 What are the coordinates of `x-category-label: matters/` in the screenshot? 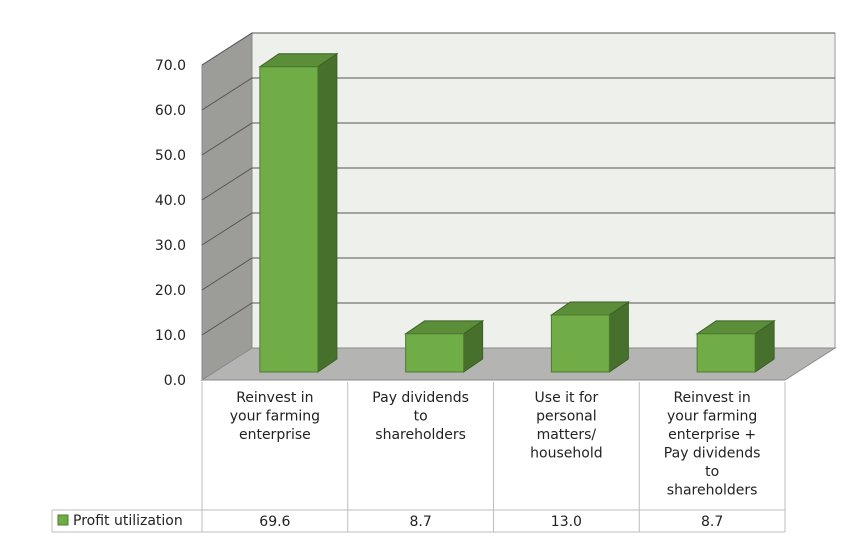 It's located at (567, 435).